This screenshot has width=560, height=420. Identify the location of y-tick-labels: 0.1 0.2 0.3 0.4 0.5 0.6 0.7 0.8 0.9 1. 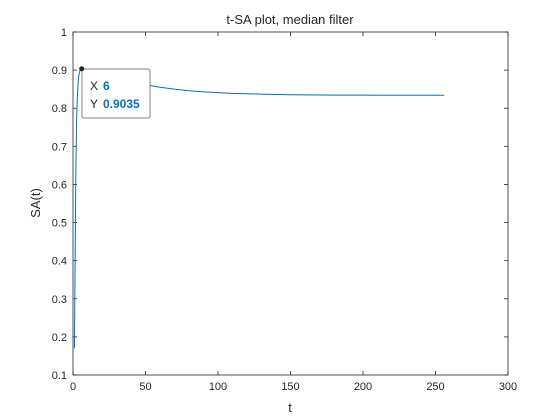
(59, 204).